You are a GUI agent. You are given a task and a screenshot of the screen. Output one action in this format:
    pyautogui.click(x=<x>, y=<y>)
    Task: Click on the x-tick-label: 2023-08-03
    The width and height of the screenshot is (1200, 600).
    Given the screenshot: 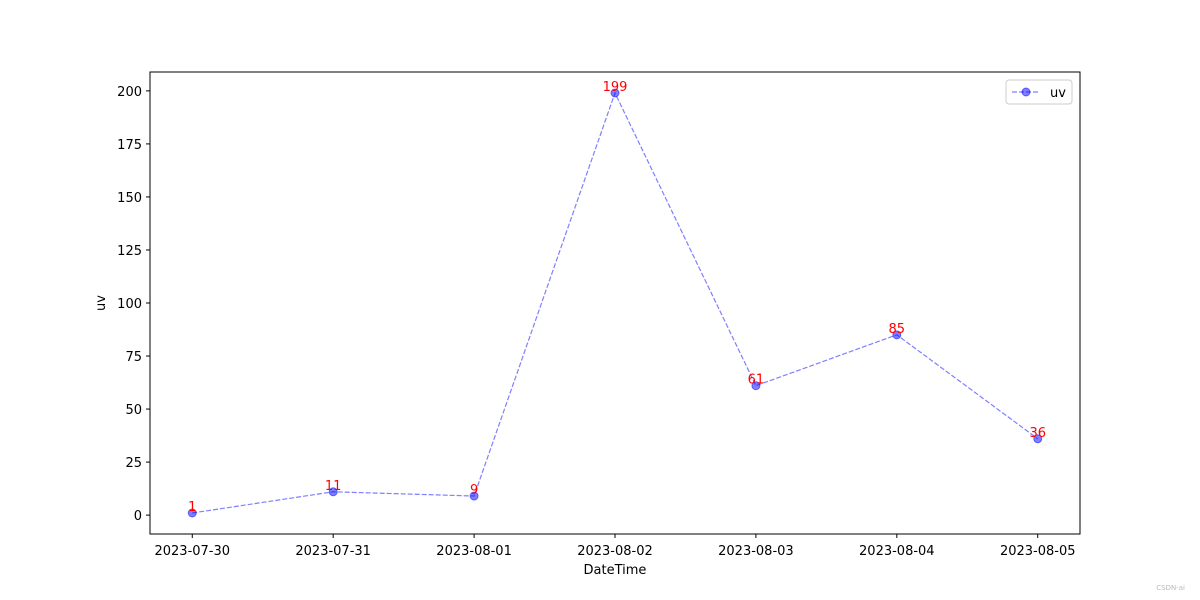 What is the action you would take?
    pyautogui.click(x=756, y=551)
    